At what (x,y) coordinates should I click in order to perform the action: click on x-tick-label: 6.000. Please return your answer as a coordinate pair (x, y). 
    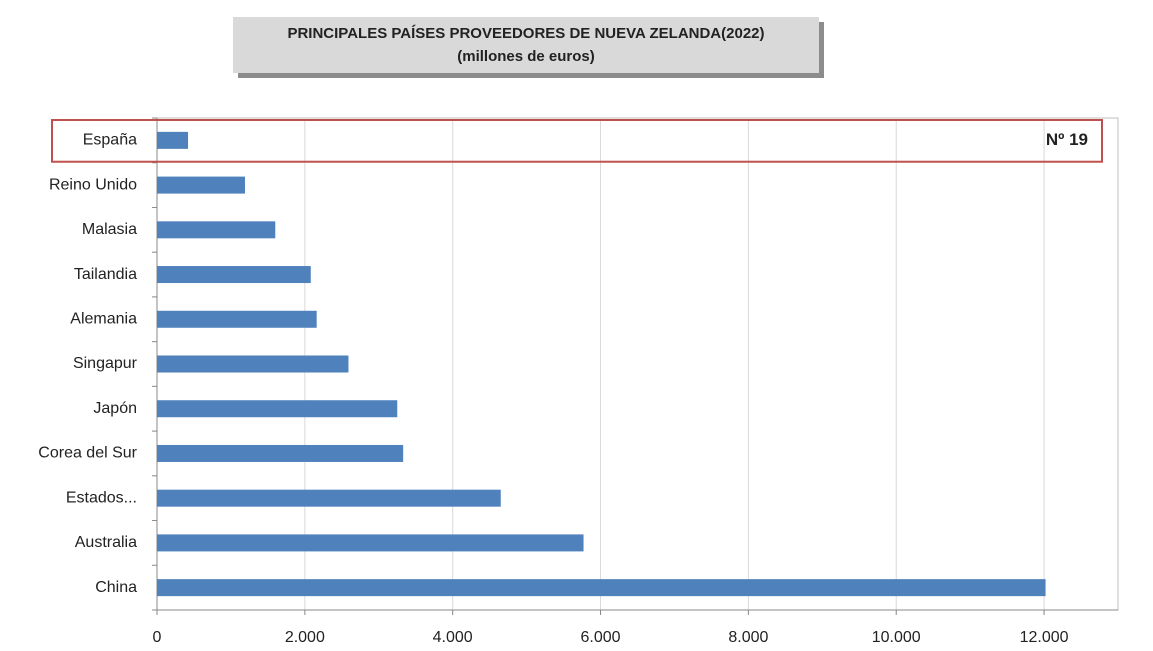
    Looking at the image, I should click on (601, 637).